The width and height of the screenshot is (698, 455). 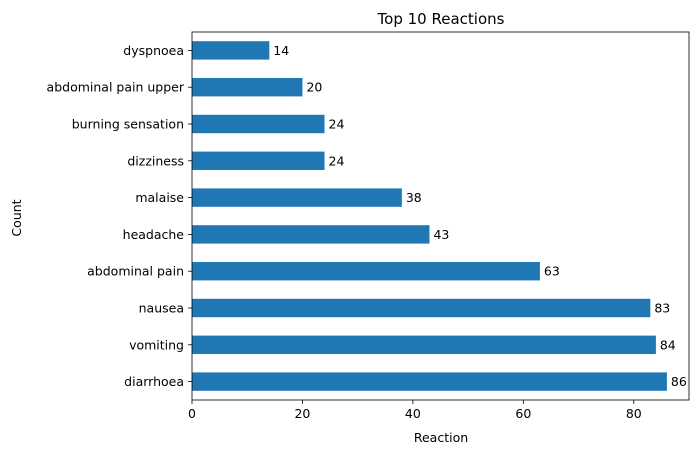 I want to click on x-tick-label: 40, so click(x=413, y=413).